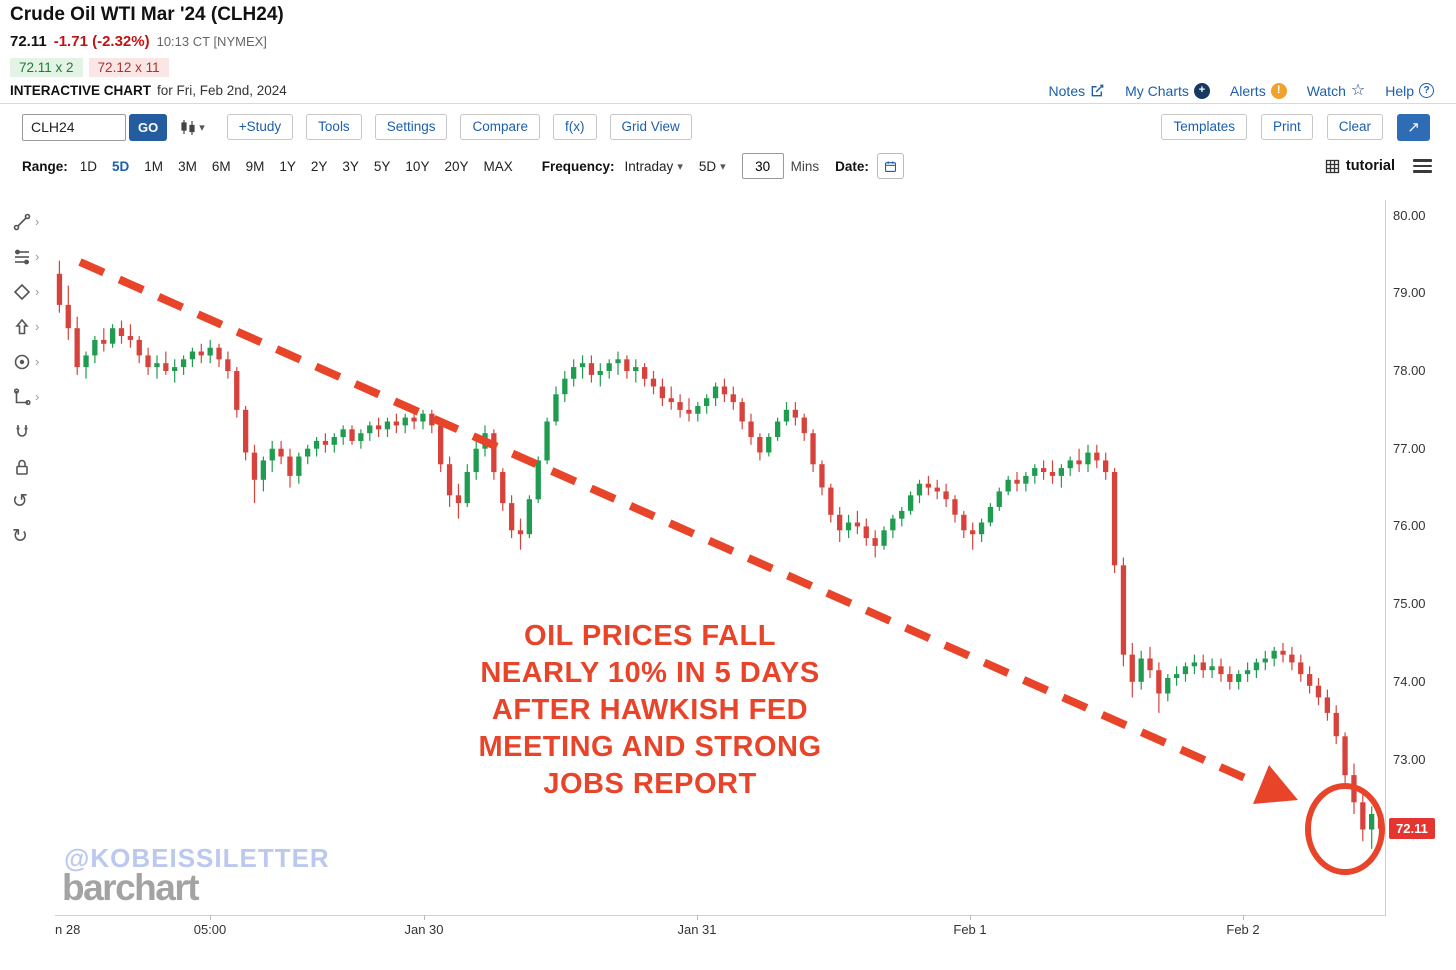 The image size is (1456, 970). What do you see at coordinates (1354, 127) in the screenshot?
I see `toolbar-button-clear: Clear` at bounding box center [1354, 127].